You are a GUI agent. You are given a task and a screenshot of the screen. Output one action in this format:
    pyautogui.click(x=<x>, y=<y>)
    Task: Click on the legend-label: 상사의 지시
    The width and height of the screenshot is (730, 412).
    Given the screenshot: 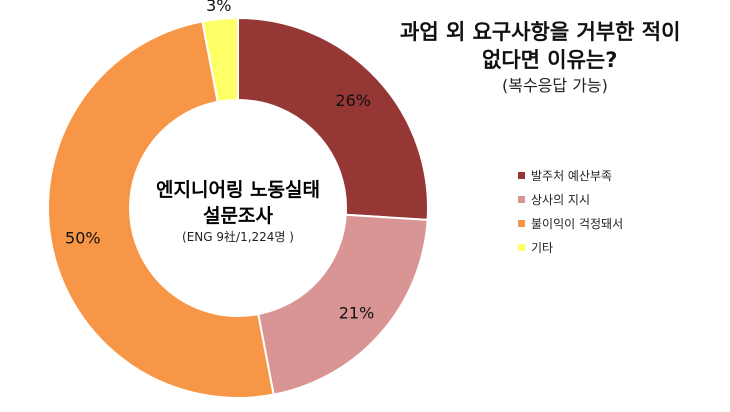 What is the action you would take?
    pyautogui.click(x=561, y=199)
    